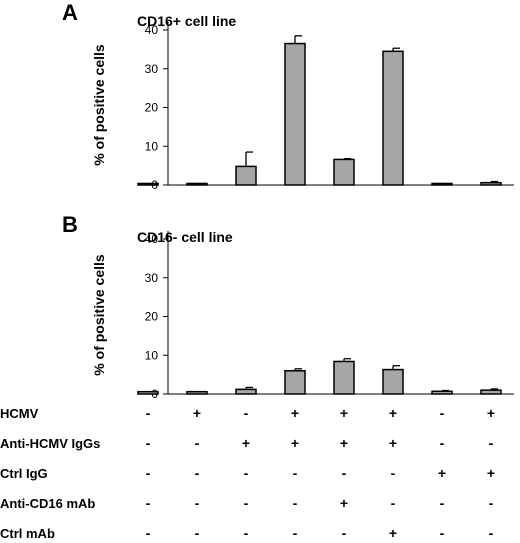 The height and width of the screenshot is (543, 520). What do you see at coordinates (70, 12) in the screenshot?
I see `panel-a-letter: A` at bounding box center [70, 12].